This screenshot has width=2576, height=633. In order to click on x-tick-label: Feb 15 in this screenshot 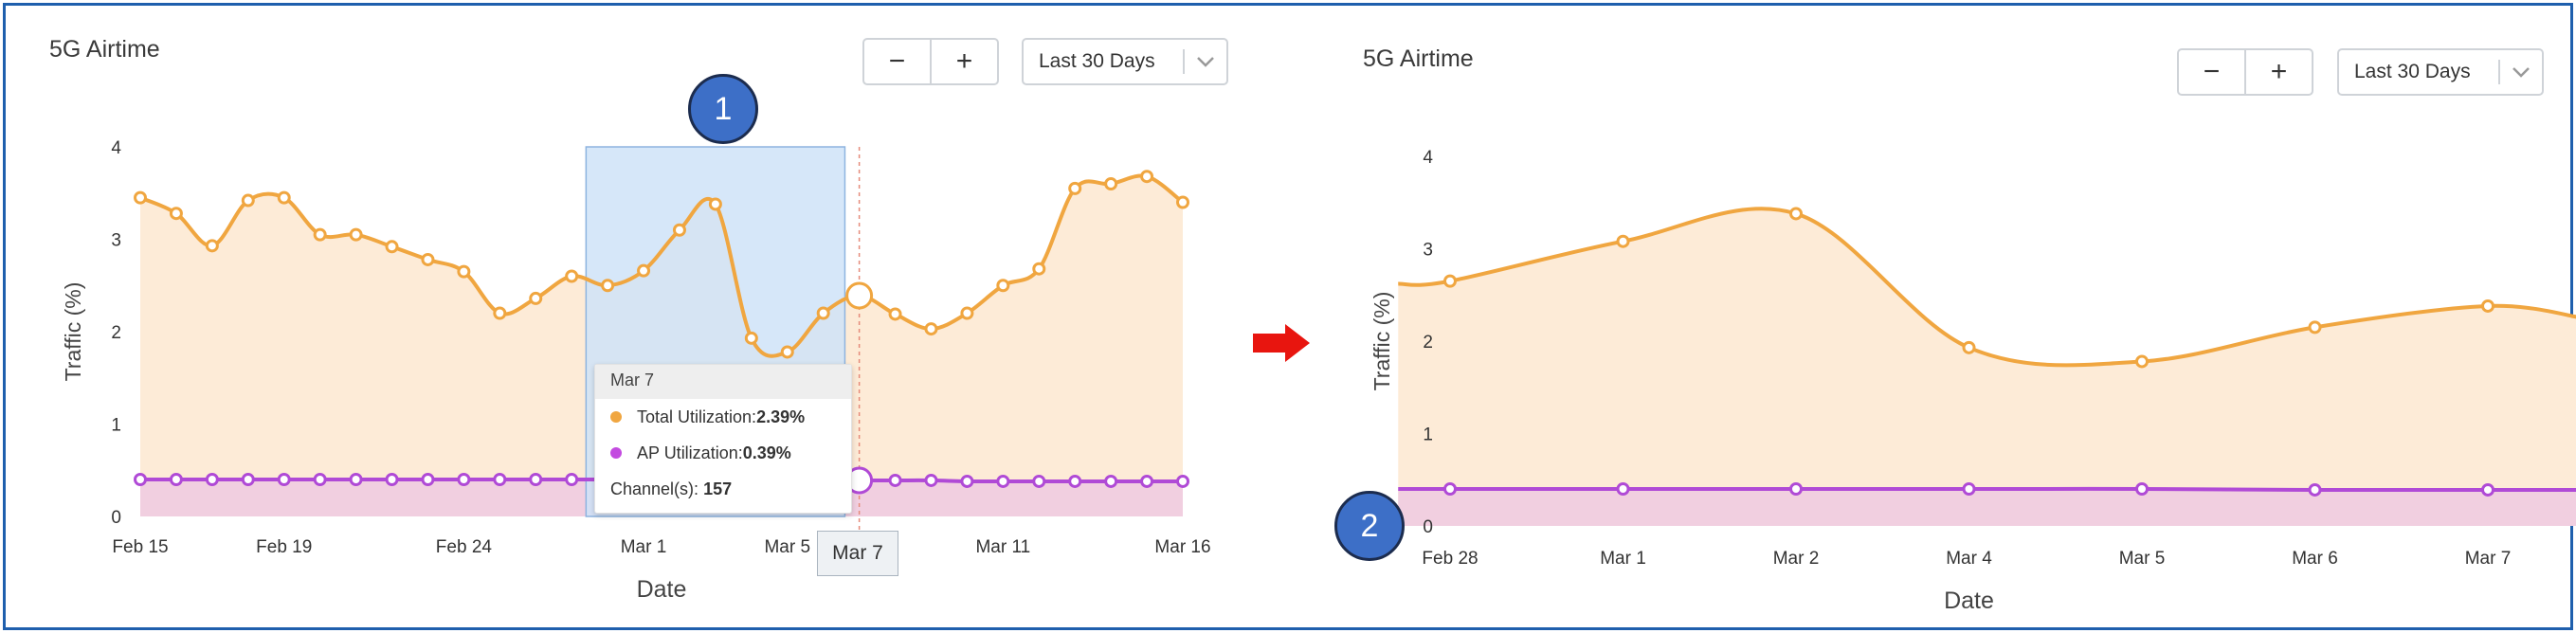, I will do `click(140, 547)`.